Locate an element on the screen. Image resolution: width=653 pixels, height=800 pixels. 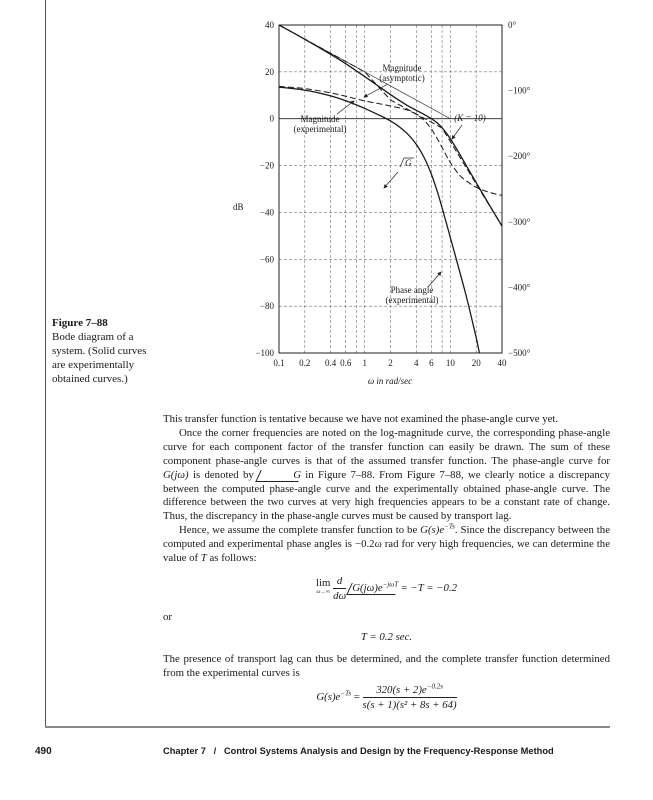
numerator: 320(s + 2)e−0.2s is located at coordinates (409, 690).